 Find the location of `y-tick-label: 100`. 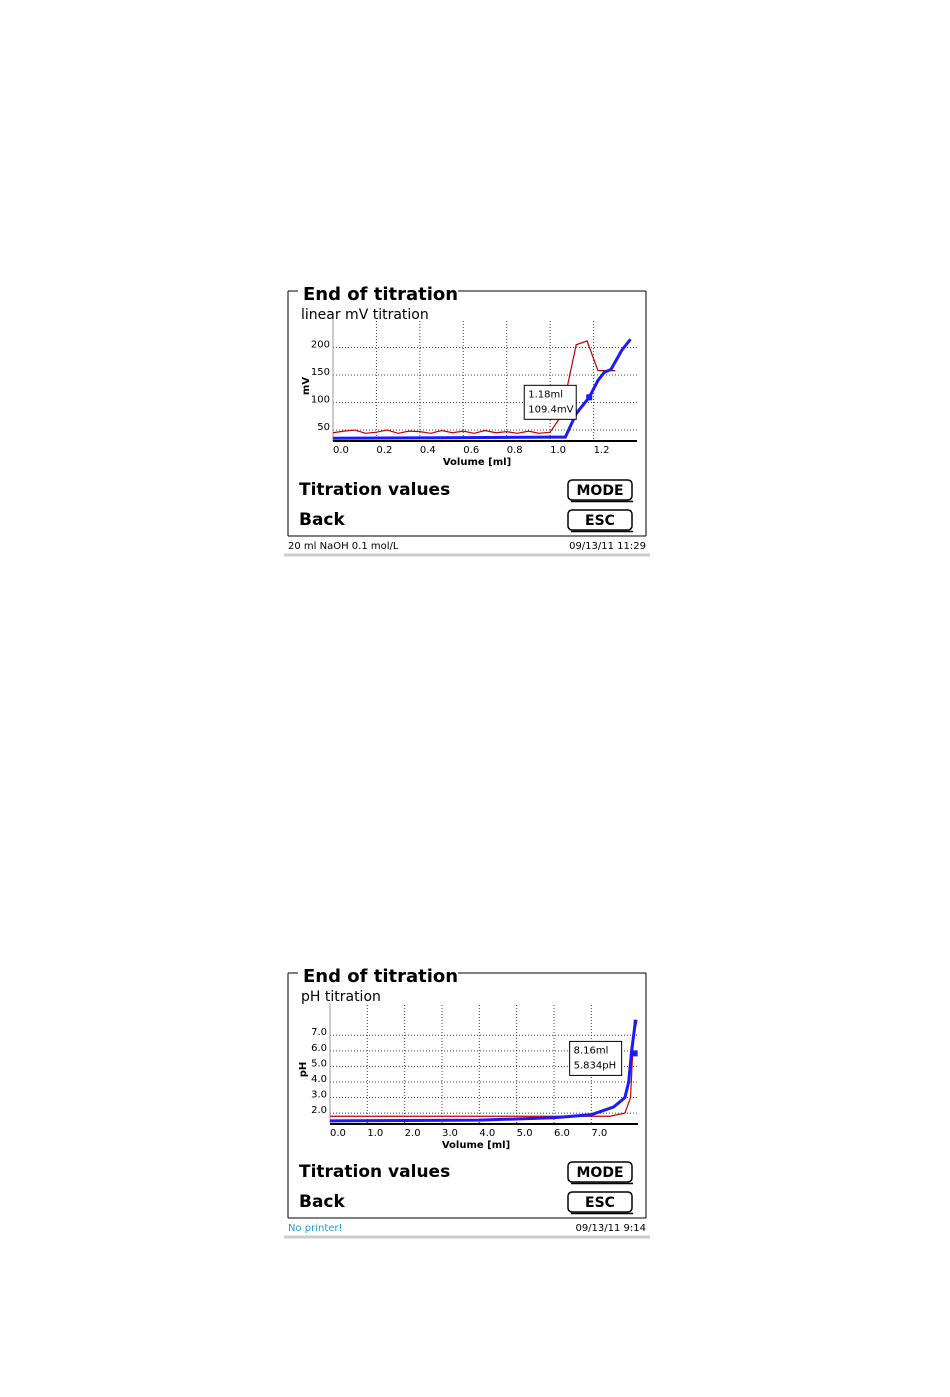

y-tick-label: 100 is located at coordinates (320, 400).